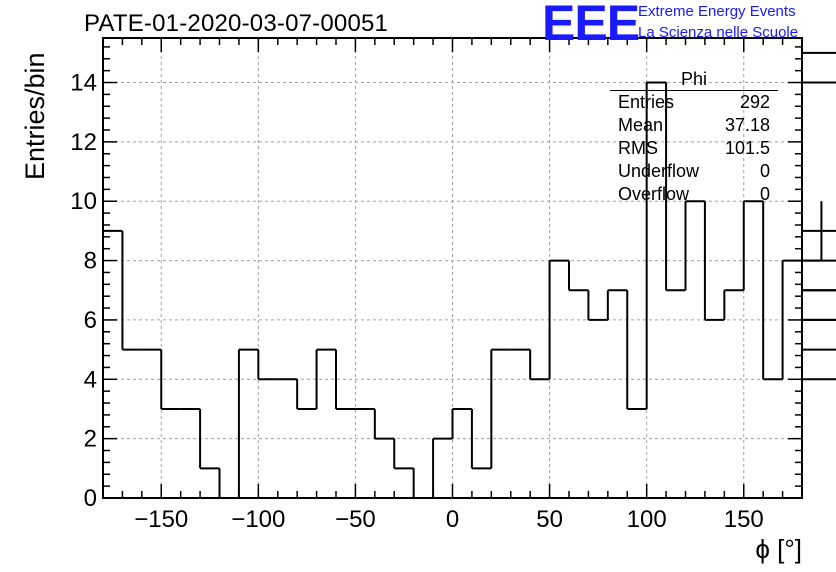 The width and height of the screenshot is (836, 572). Describe the element at coordinates (90, 379) in the screenshot. I see `y-tick-label: 4` at that location.